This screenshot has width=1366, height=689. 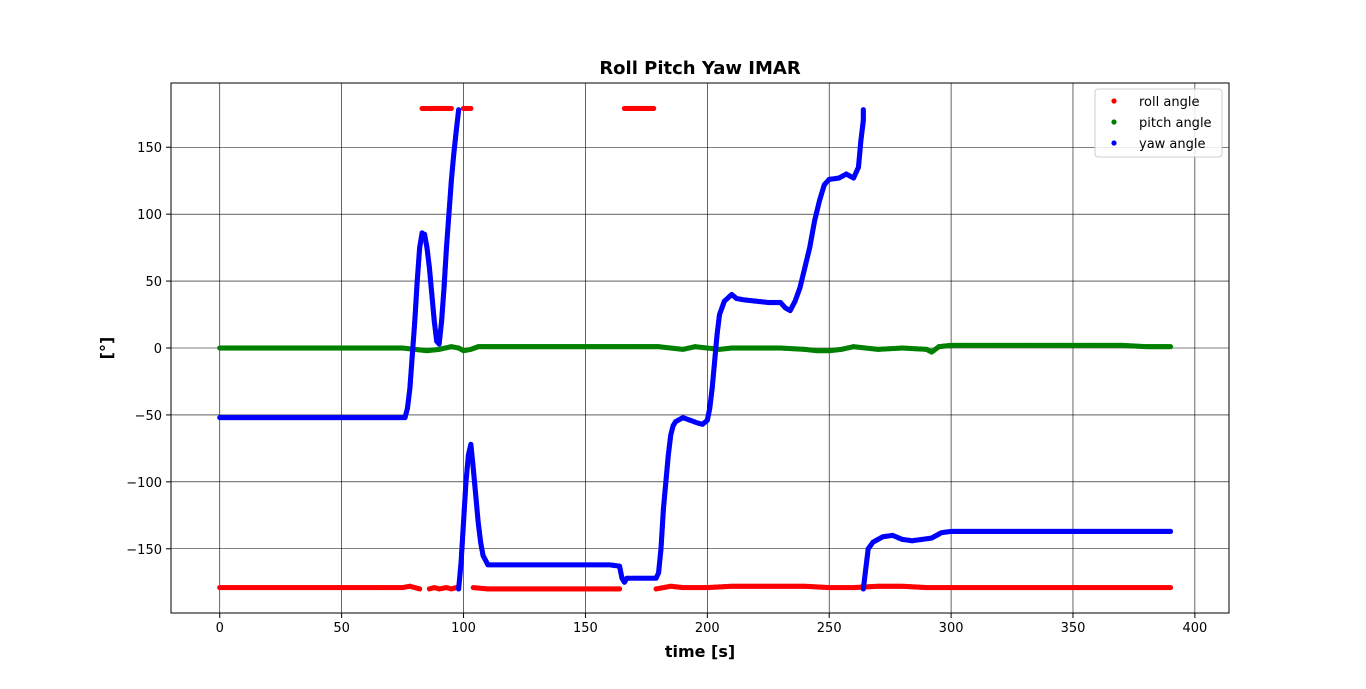 What do you see at coordinates (106, 348) in the screenshot?
I see `y-axis-label: [°]` at bounding box center [106, 348].